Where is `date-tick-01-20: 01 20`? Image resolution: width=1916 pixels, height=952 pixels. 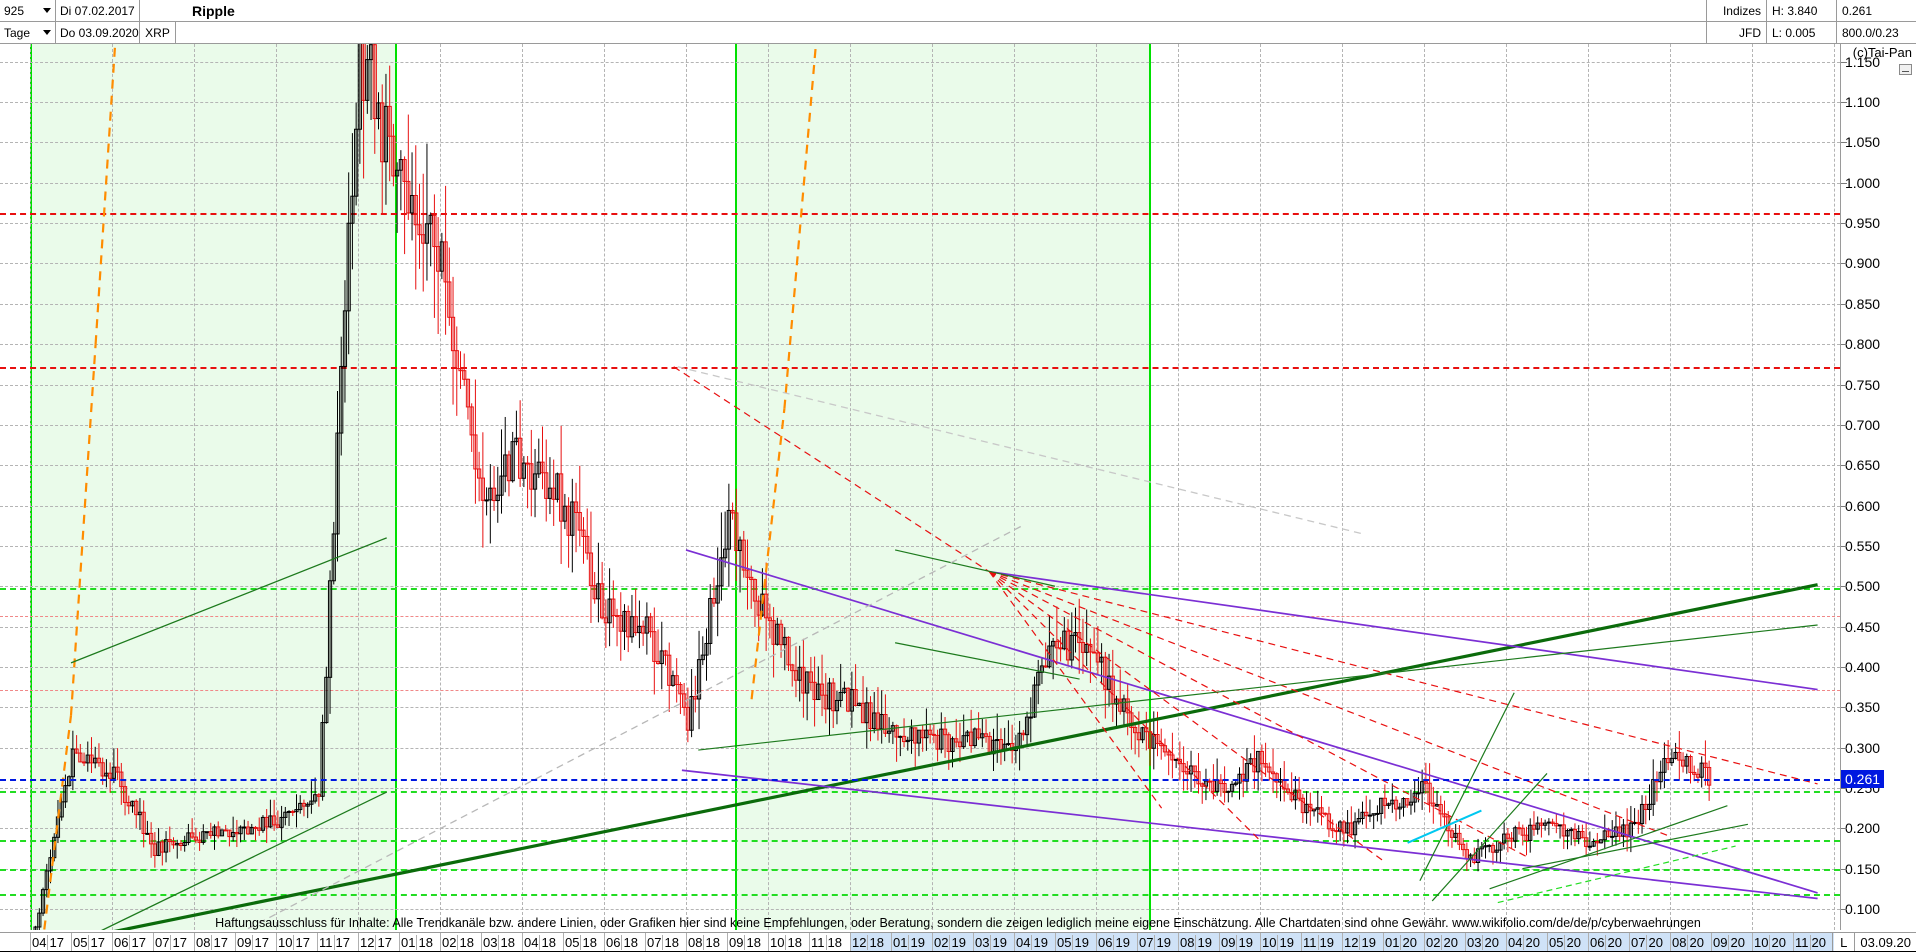 date-tick-01-20: 01 20 is located at coordinates (1403, 942).